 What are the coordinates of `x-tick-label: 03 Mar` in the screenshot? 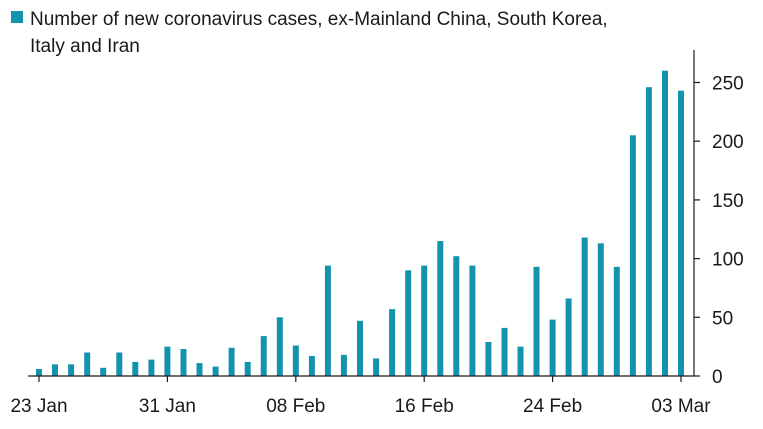 It's located at (681, 406).